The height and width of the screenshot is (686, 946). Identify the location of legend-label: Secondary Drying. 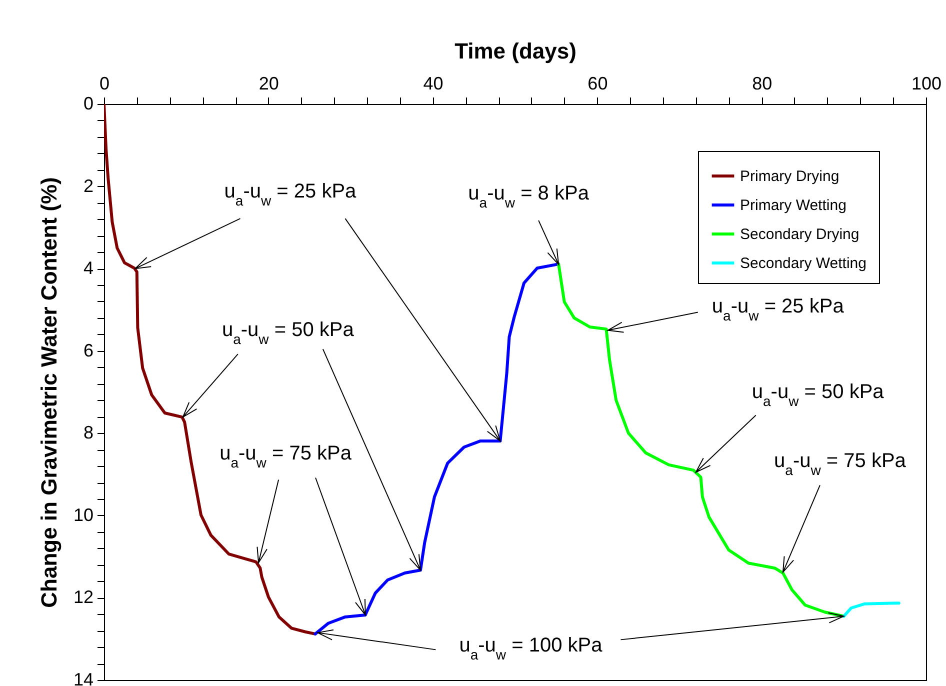
(800, 234).